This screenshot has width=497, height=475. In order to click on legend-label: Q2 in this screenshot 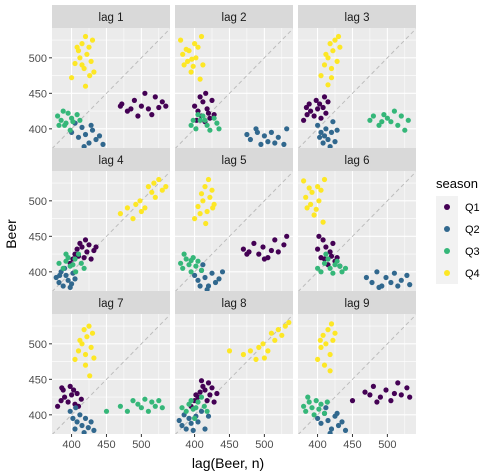, I will do `click(472, 230)`.